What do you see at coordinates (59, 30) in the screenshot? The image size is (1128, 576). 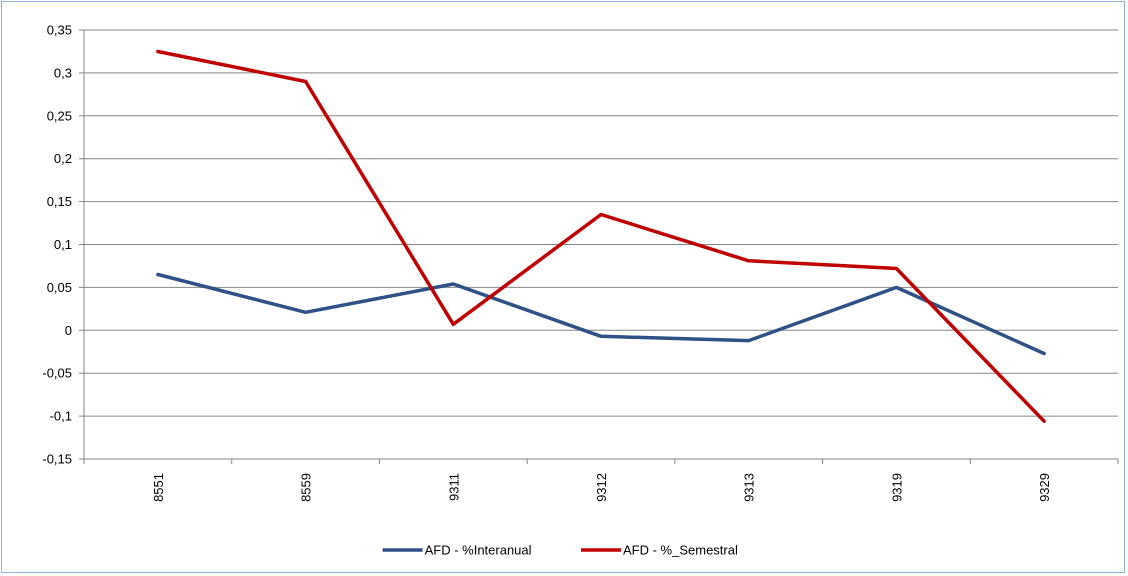 I see `y-tick-label: 0,35` at bounding box center [59, 30].